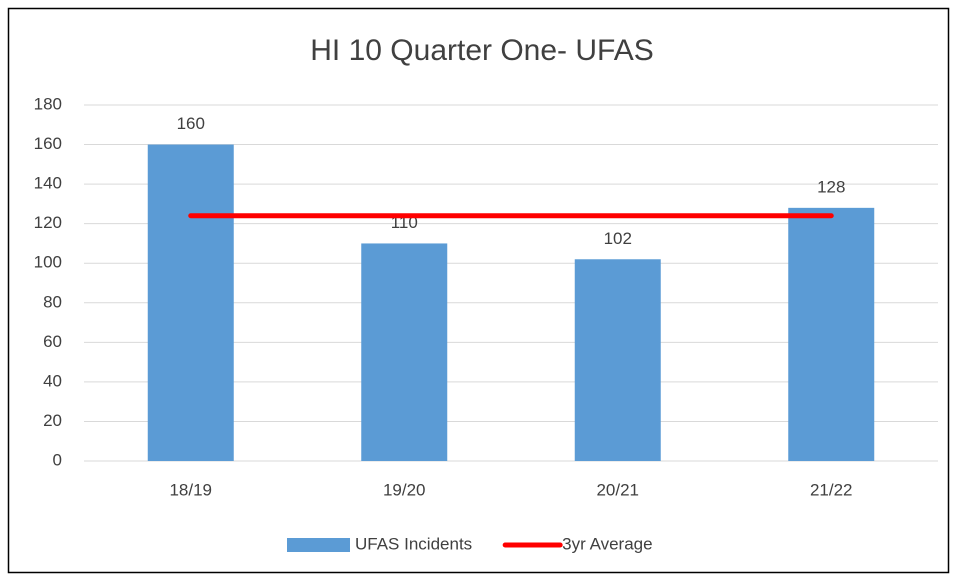 The width and height of the screenshot is (957, 581). What do you see at coordinates (318, 545) in the screenshot?
I see `legend-swatch` at bounding box center [318, 545].